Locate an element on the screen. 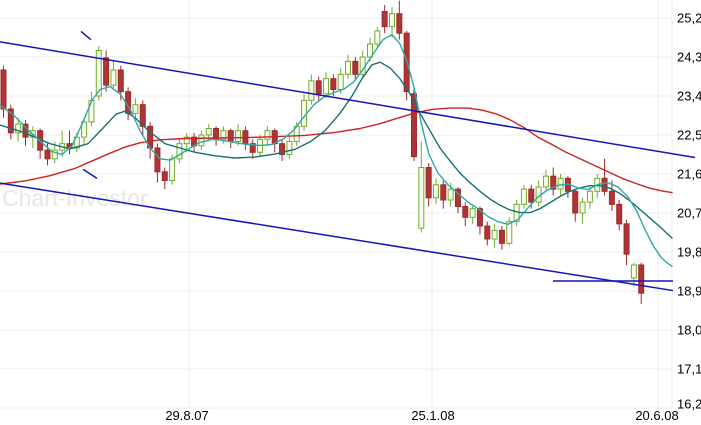 The width and height of the screenshot is (701, 425). watermark: Chart-Investor is located at coordinates (75, 198).